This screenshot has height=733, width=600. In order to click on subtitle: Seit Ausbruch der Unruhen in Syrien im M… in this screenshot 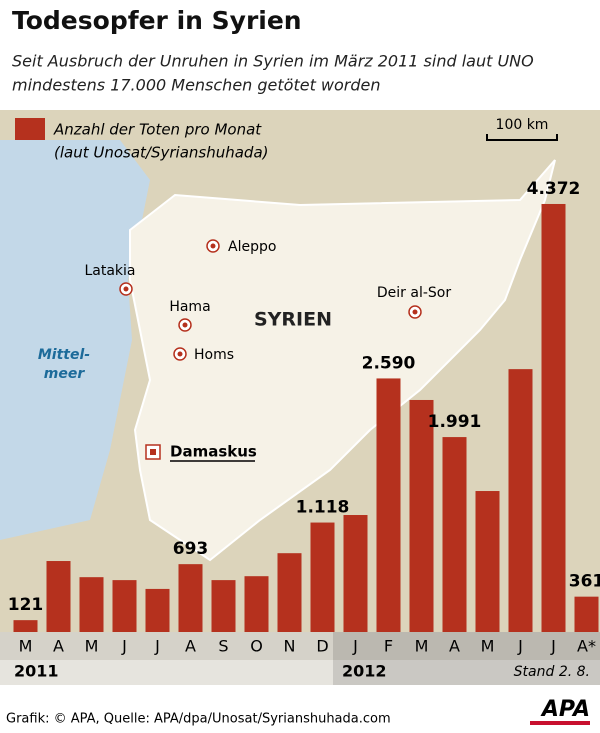, I will do `click(273, 61)`.